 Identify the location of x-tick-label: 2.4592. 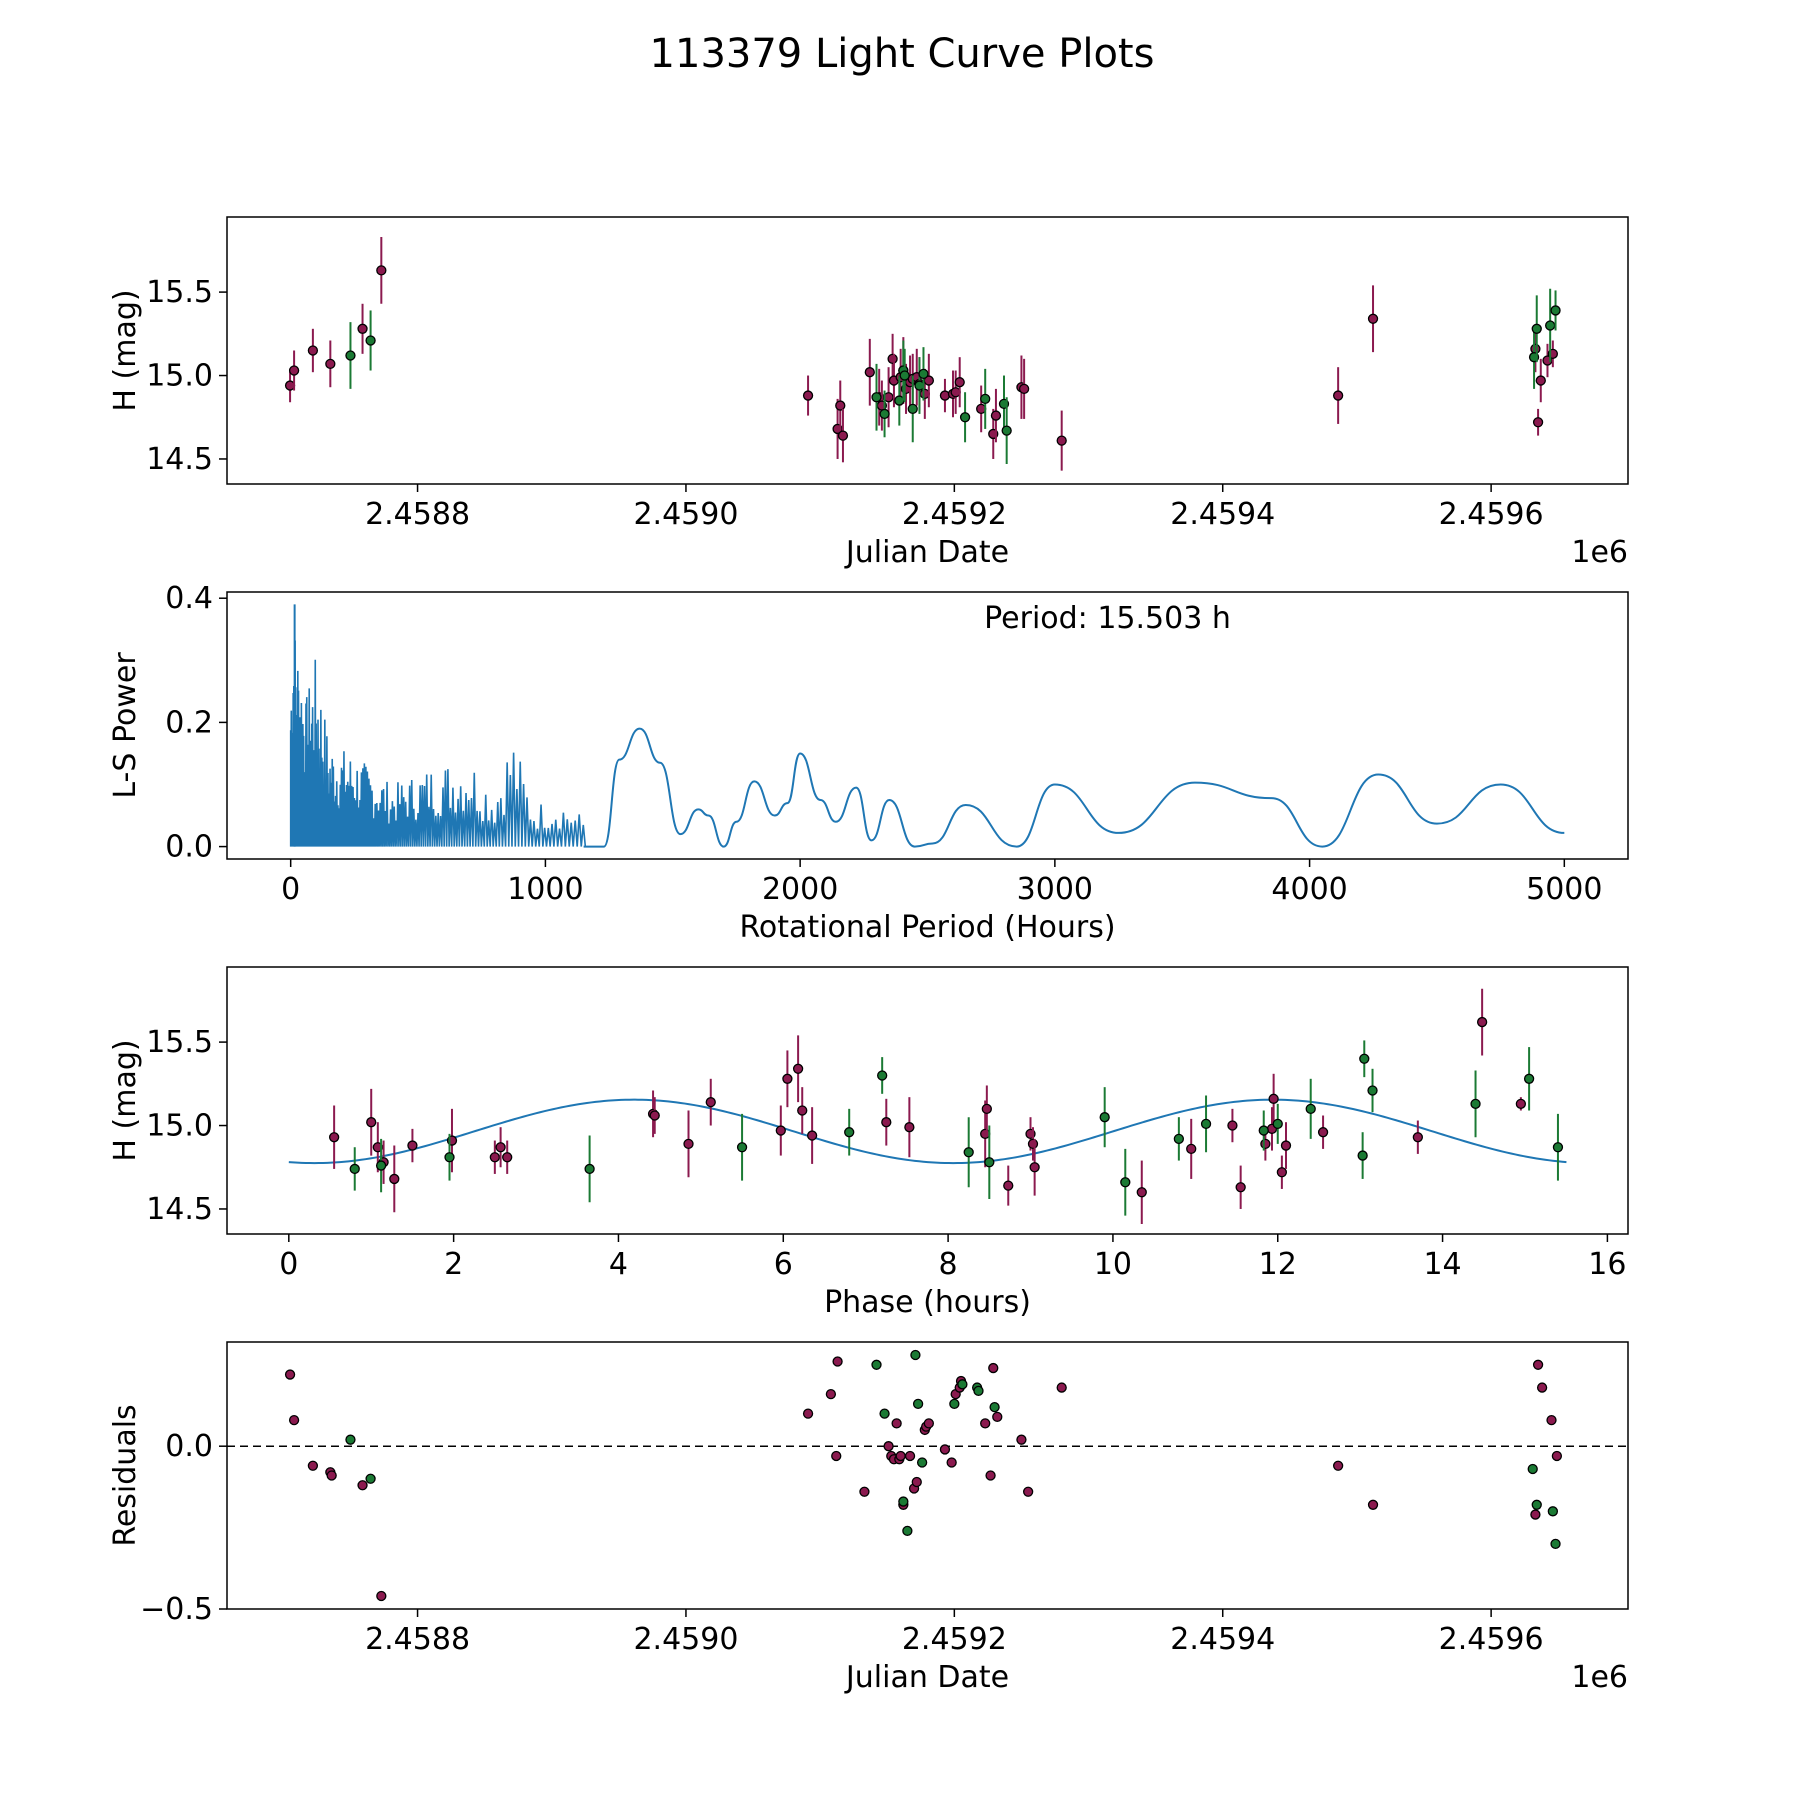
(954, 514).